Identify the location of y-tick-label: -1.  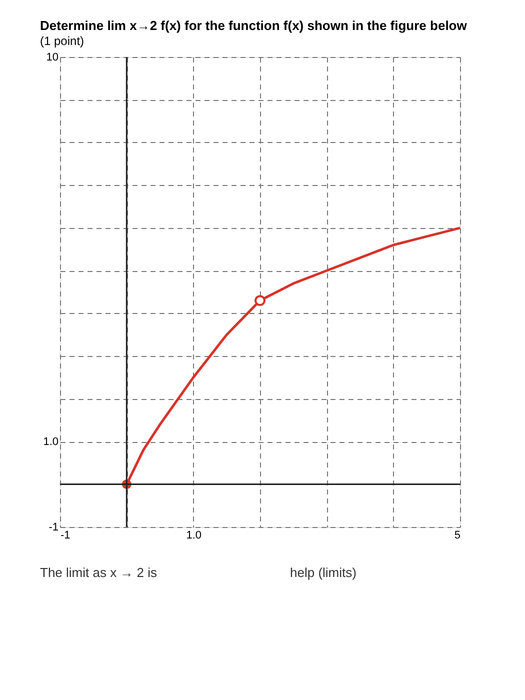
(53, 528).